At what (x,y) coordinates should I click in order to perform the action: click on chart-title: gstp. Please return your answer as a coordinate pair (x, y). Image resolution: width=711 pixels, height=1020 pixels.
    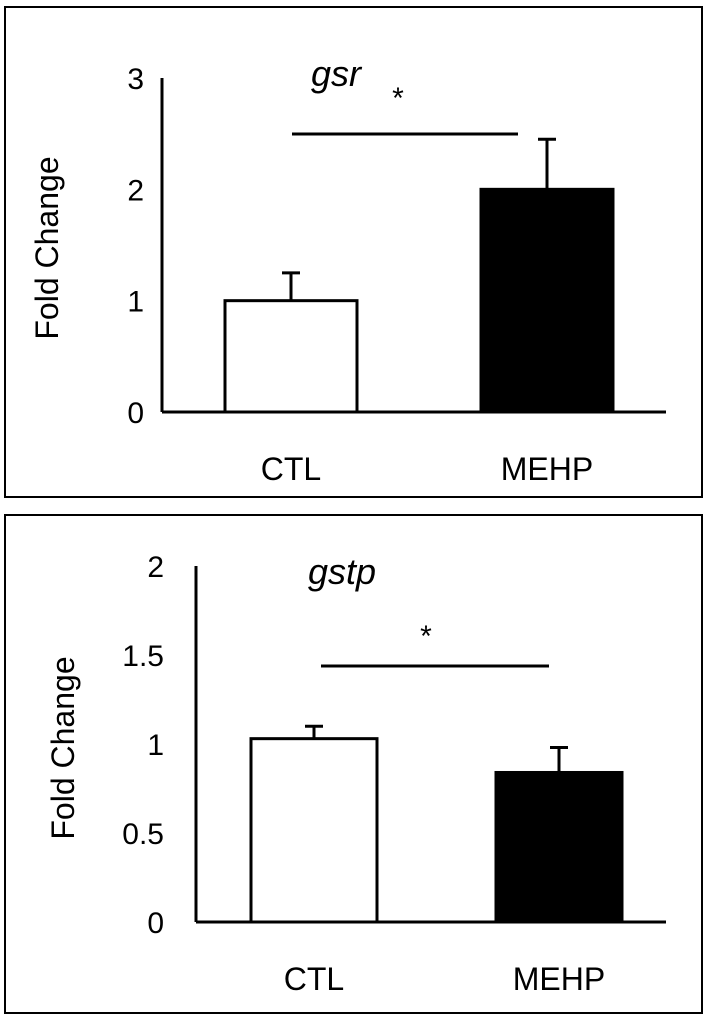
    Looking at the image, I should click on (342, 571).